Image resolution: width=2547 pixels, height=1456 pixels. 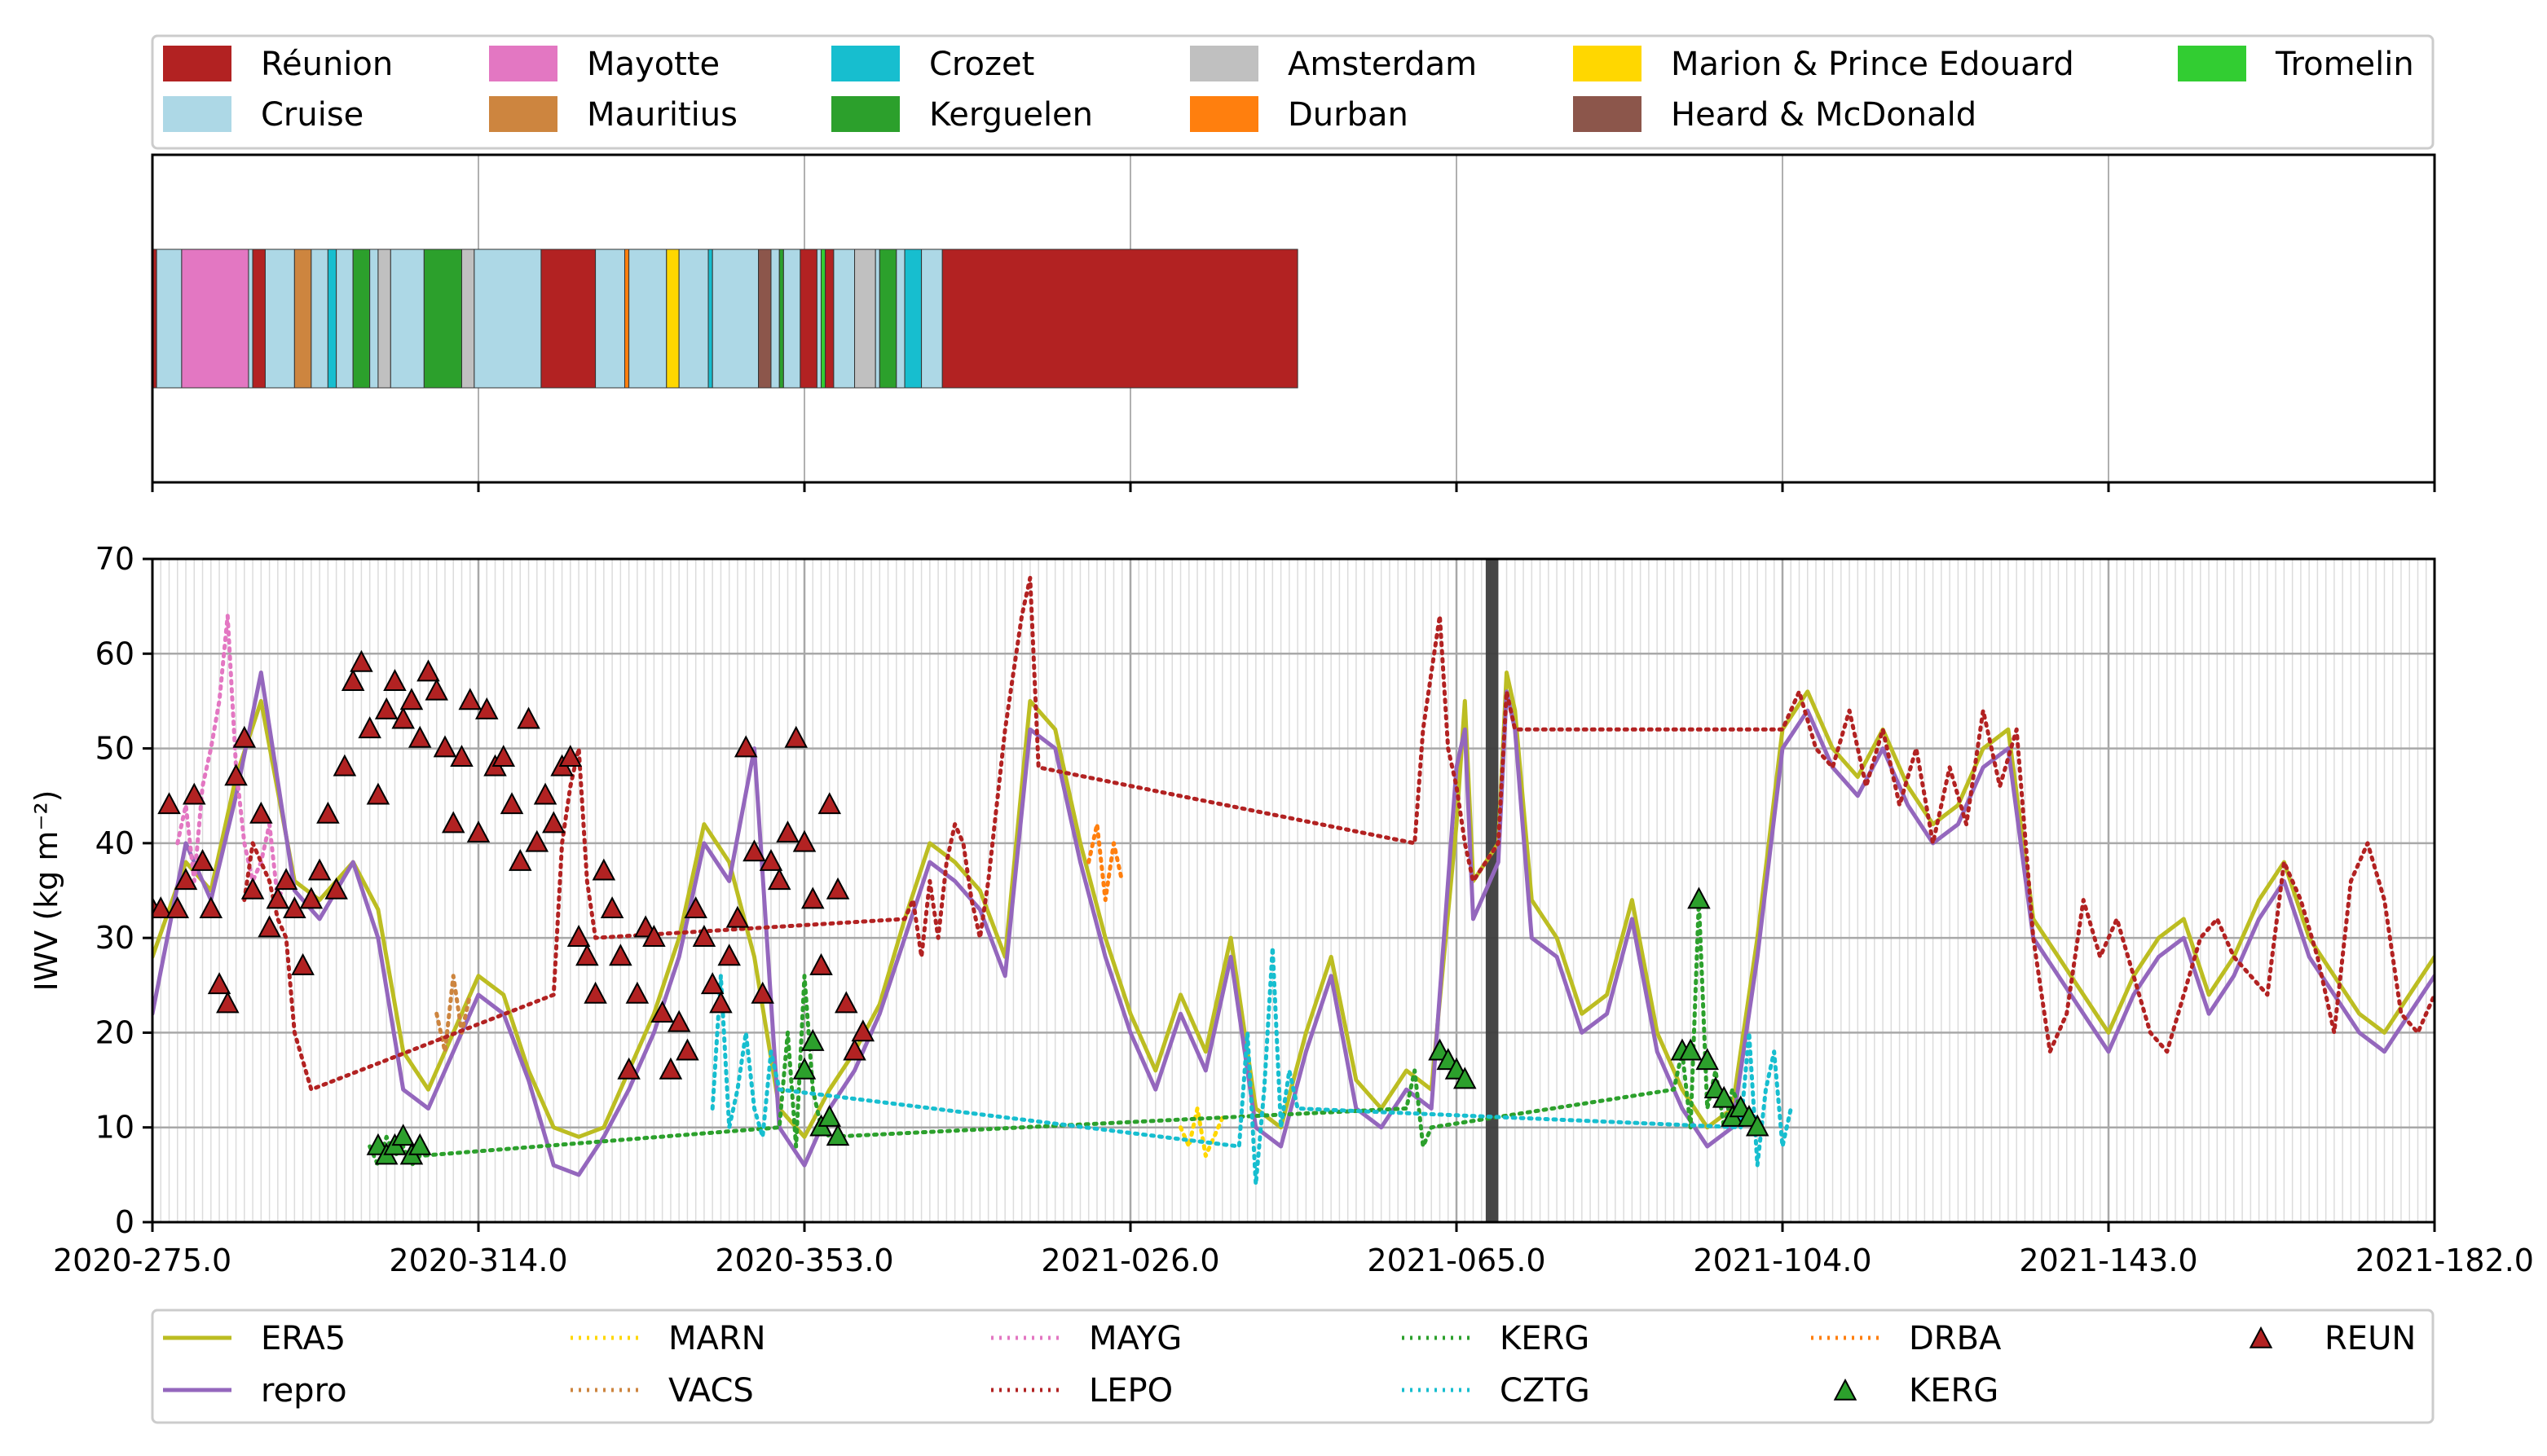 I want to click on y-axis-label: IWV (kg m⁻²), so click(x=46, y=891).